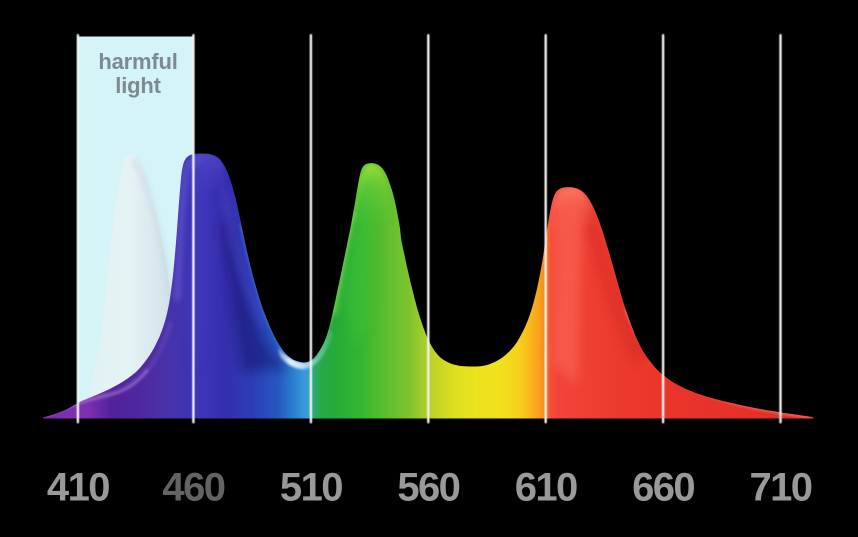  What do you see at coordinates (781, 488) in the screenshot?
I see `svg-text: 710` at bounding box center [781, 488].